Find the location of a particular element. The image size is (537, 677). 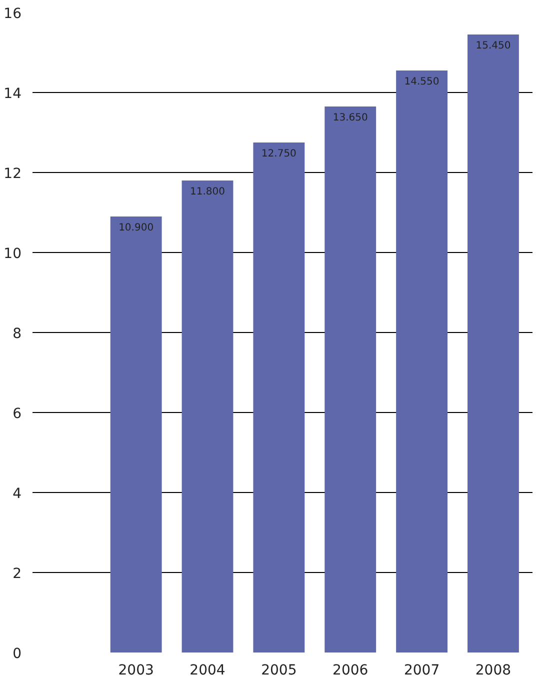

y-tick-label: 8 is located at coordinates (17, 334).